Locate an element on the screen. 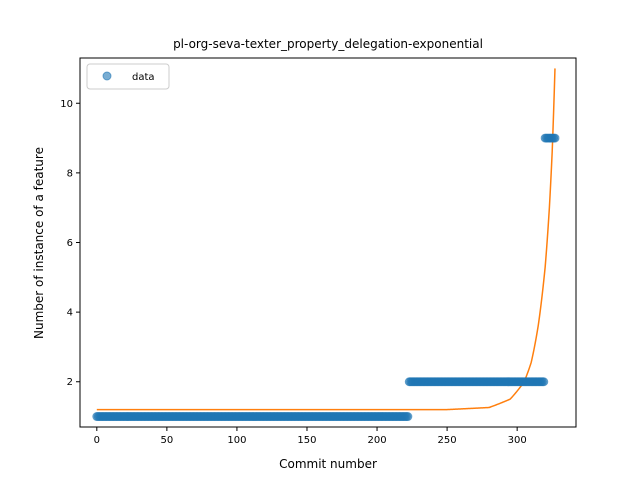  legend: data is located at coordinates (128, 76).